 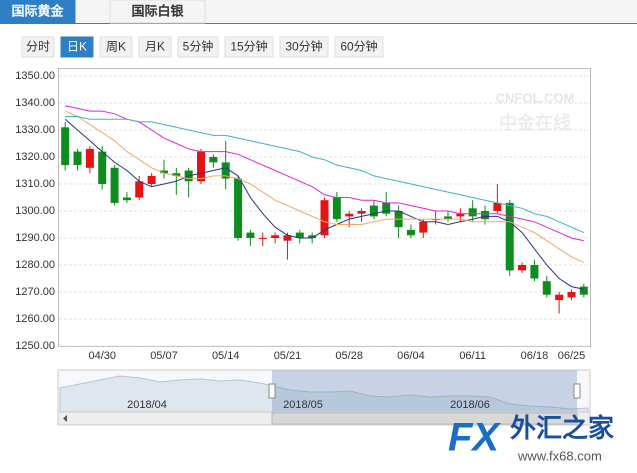 What do you see at coordinates (424, 418) in the screenshot?
I see `scrollbar-thumb` at bounding box center [424, 418].